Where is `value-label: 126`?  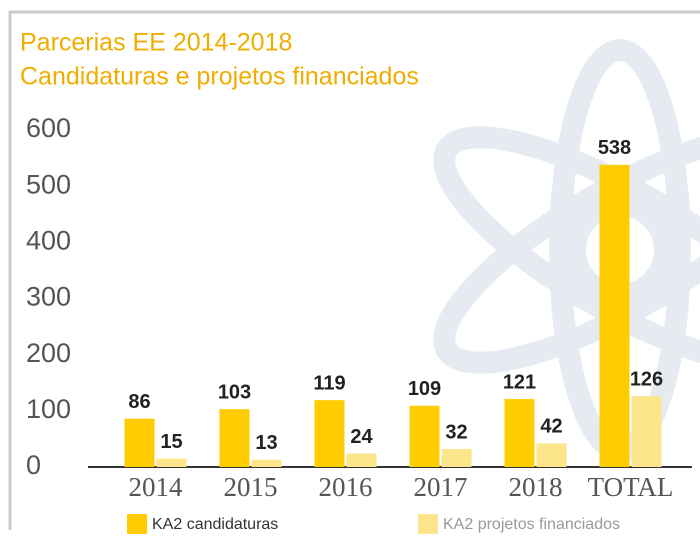 value-label: 126 is located at coordinates (646, 380).